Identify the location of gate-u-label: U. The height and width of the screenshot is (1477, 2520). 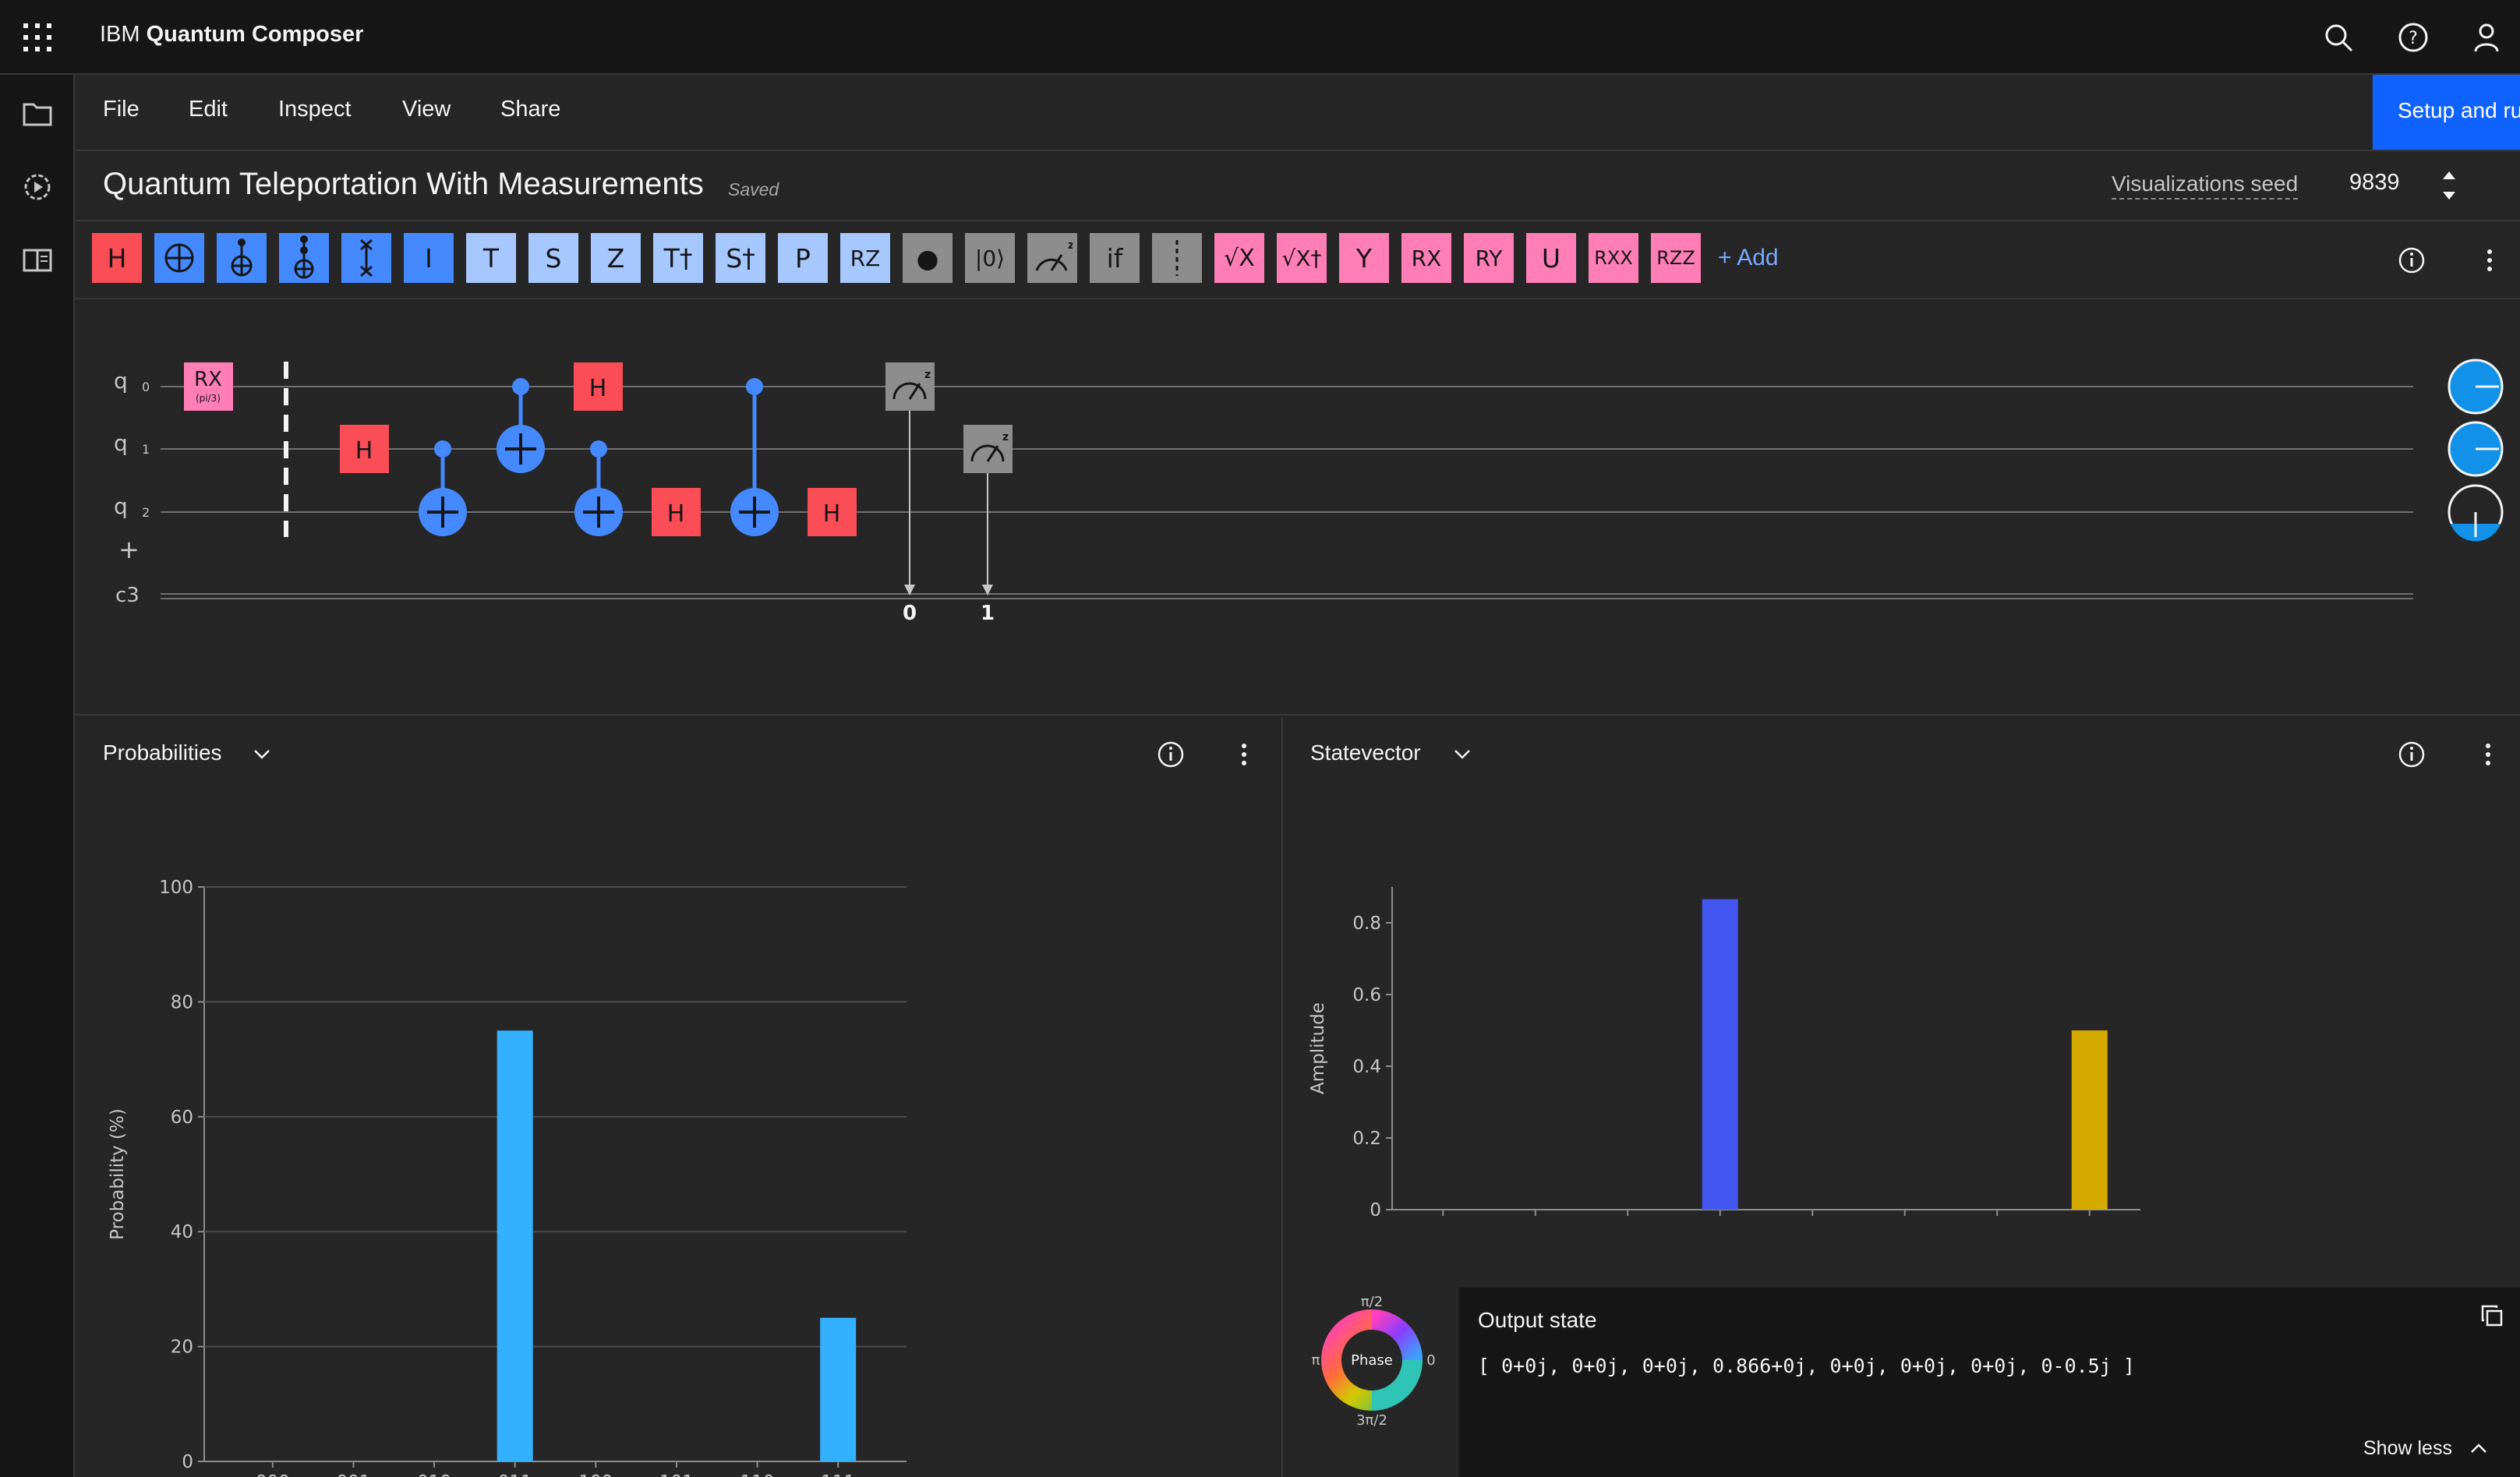
(1551, 258).